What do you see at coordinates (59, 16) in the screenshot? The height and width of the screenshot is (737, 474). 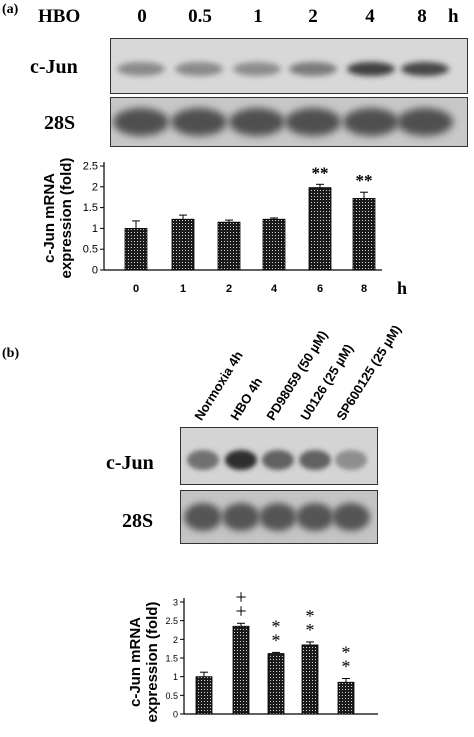 I see `hbo-header: HBO` at bounding box center [59, 16].